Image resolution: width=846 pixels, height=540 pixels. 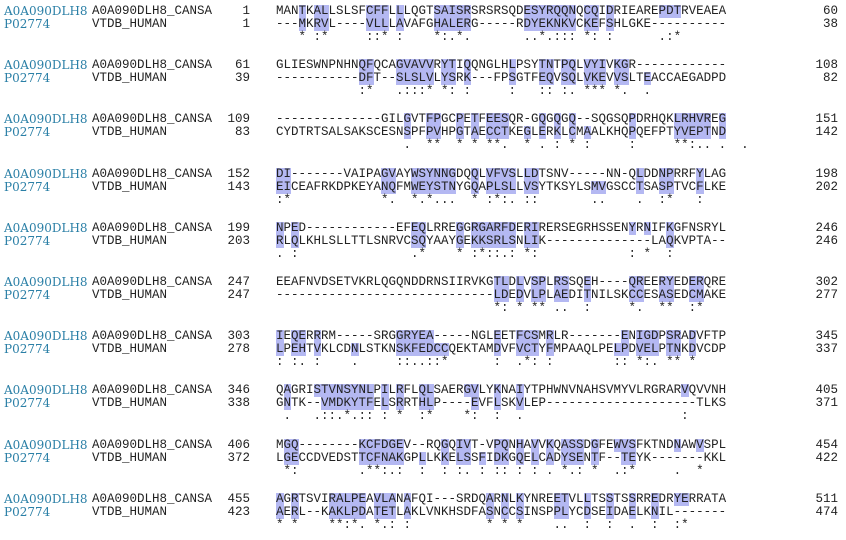 I want to click on end-position: 202, so click(x=826, y=186).